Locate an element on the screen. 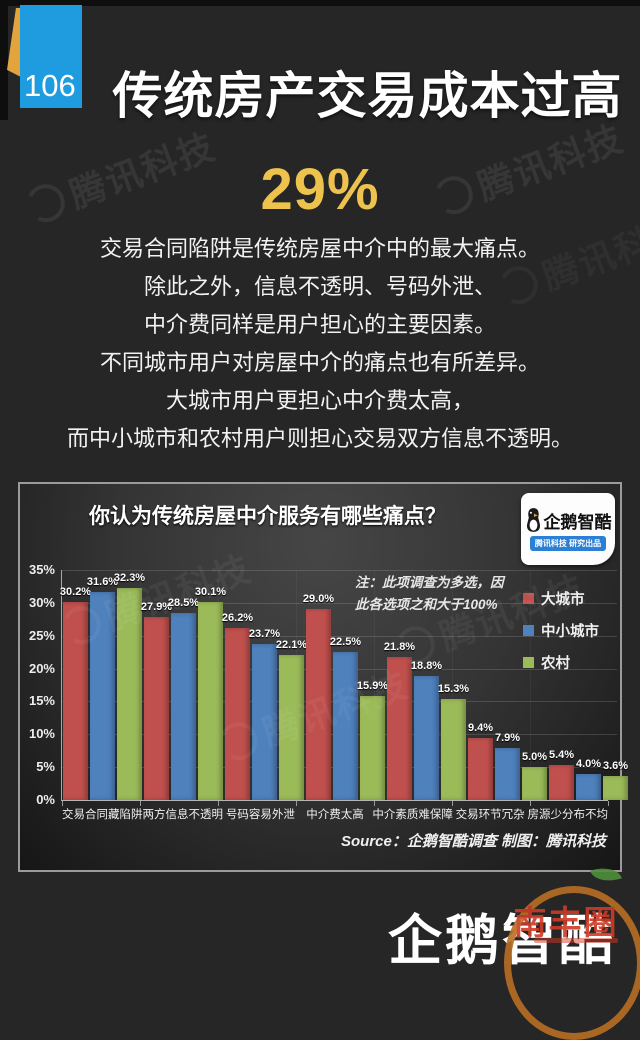  bar-value-label: 32.3% is located at coordinates (129, 577).